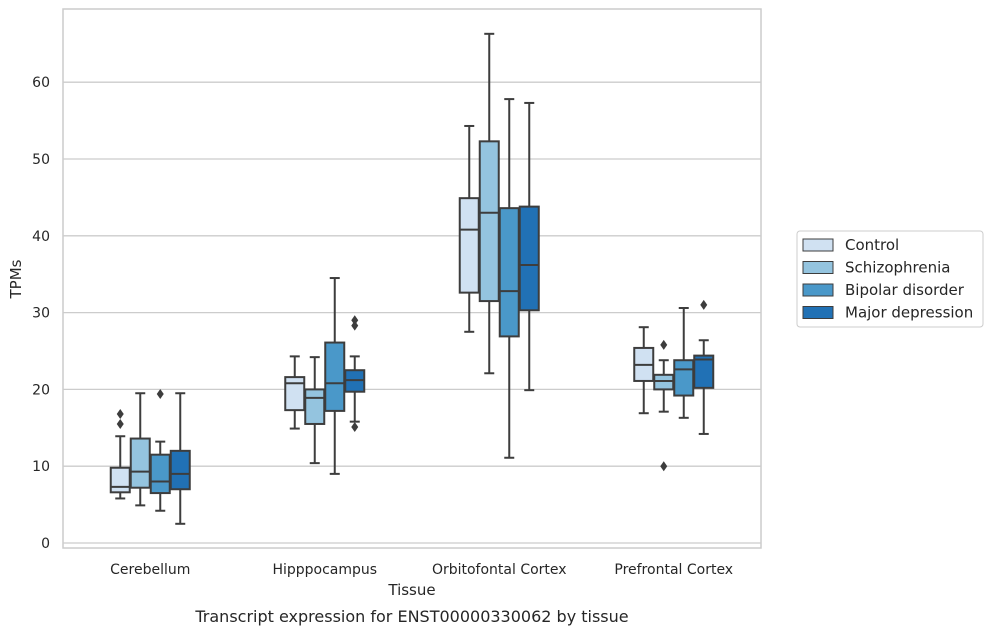 The height and width of the screenshot is (634, 993). Describe the element at coordinates (324, 570) in the screenshot. I see `x-tick-label: Hipppocampus` at that location.